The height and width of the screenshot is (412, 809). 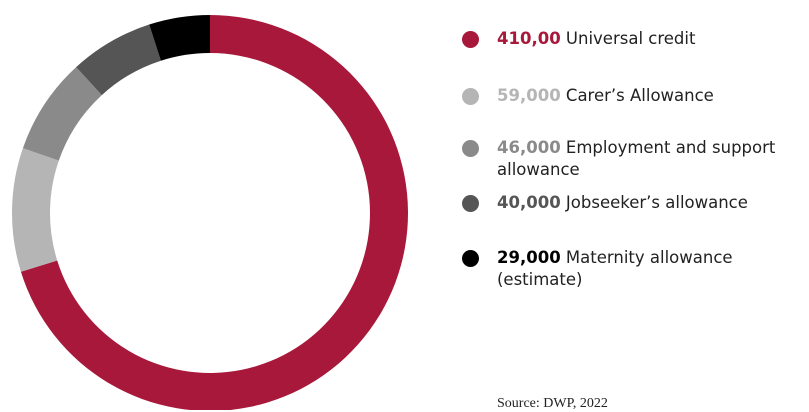 I want to click on legend-value: 40,000, so click(x=529, y=202).